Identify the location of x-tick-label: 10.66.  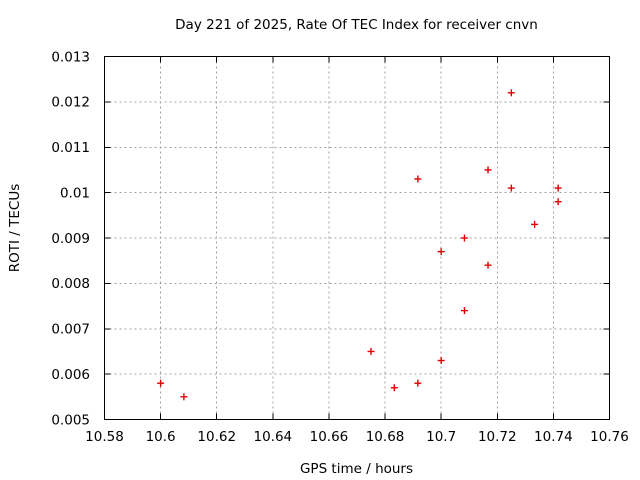
(329, 437).